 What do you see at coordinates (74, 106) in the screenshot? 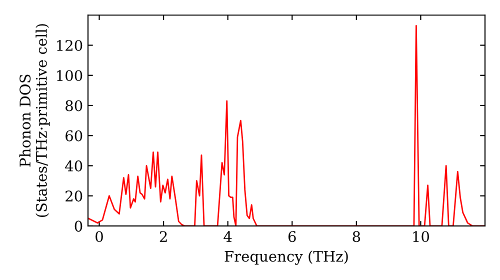
I see `y-tick-label: 80` at bounding box center [74, 106].